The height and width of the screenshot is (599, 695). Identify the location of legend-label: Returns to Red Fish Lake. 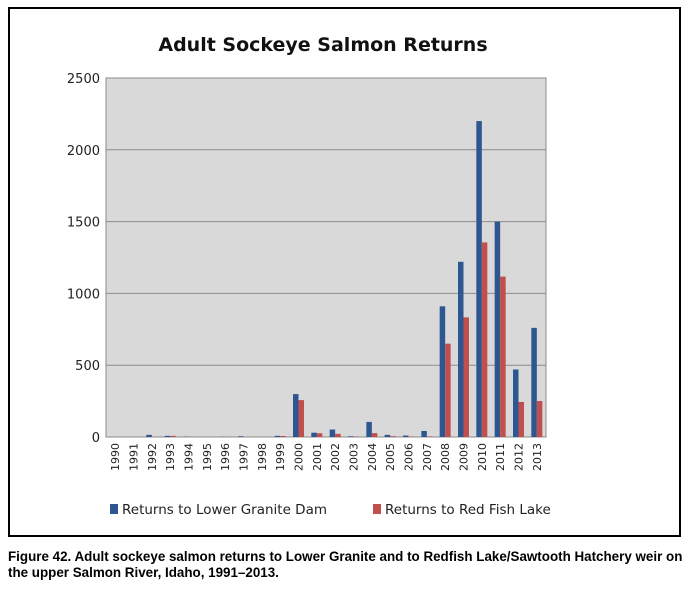
(468, 510).